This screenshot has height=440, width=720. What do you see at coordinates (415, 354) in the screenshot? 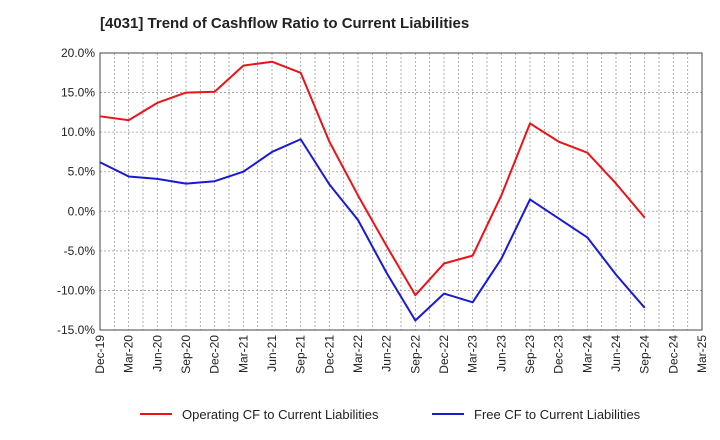
I see `x-tick-label: Sep-22` at bounding box center [415, 354].